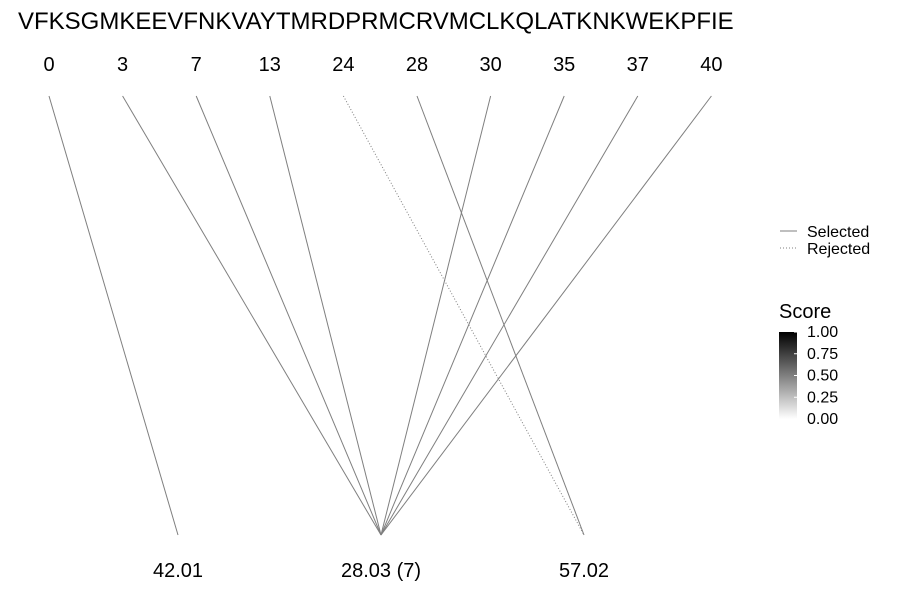  Describe the element at coordinates (584, 571) in the screenshot. I see `target-label-57-02: 57.02` at that location.